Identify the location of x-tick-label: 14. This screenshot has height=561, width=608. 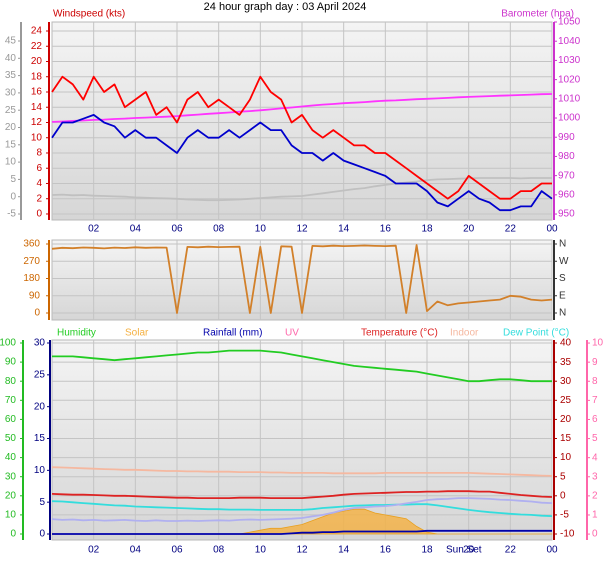
(344, 229).